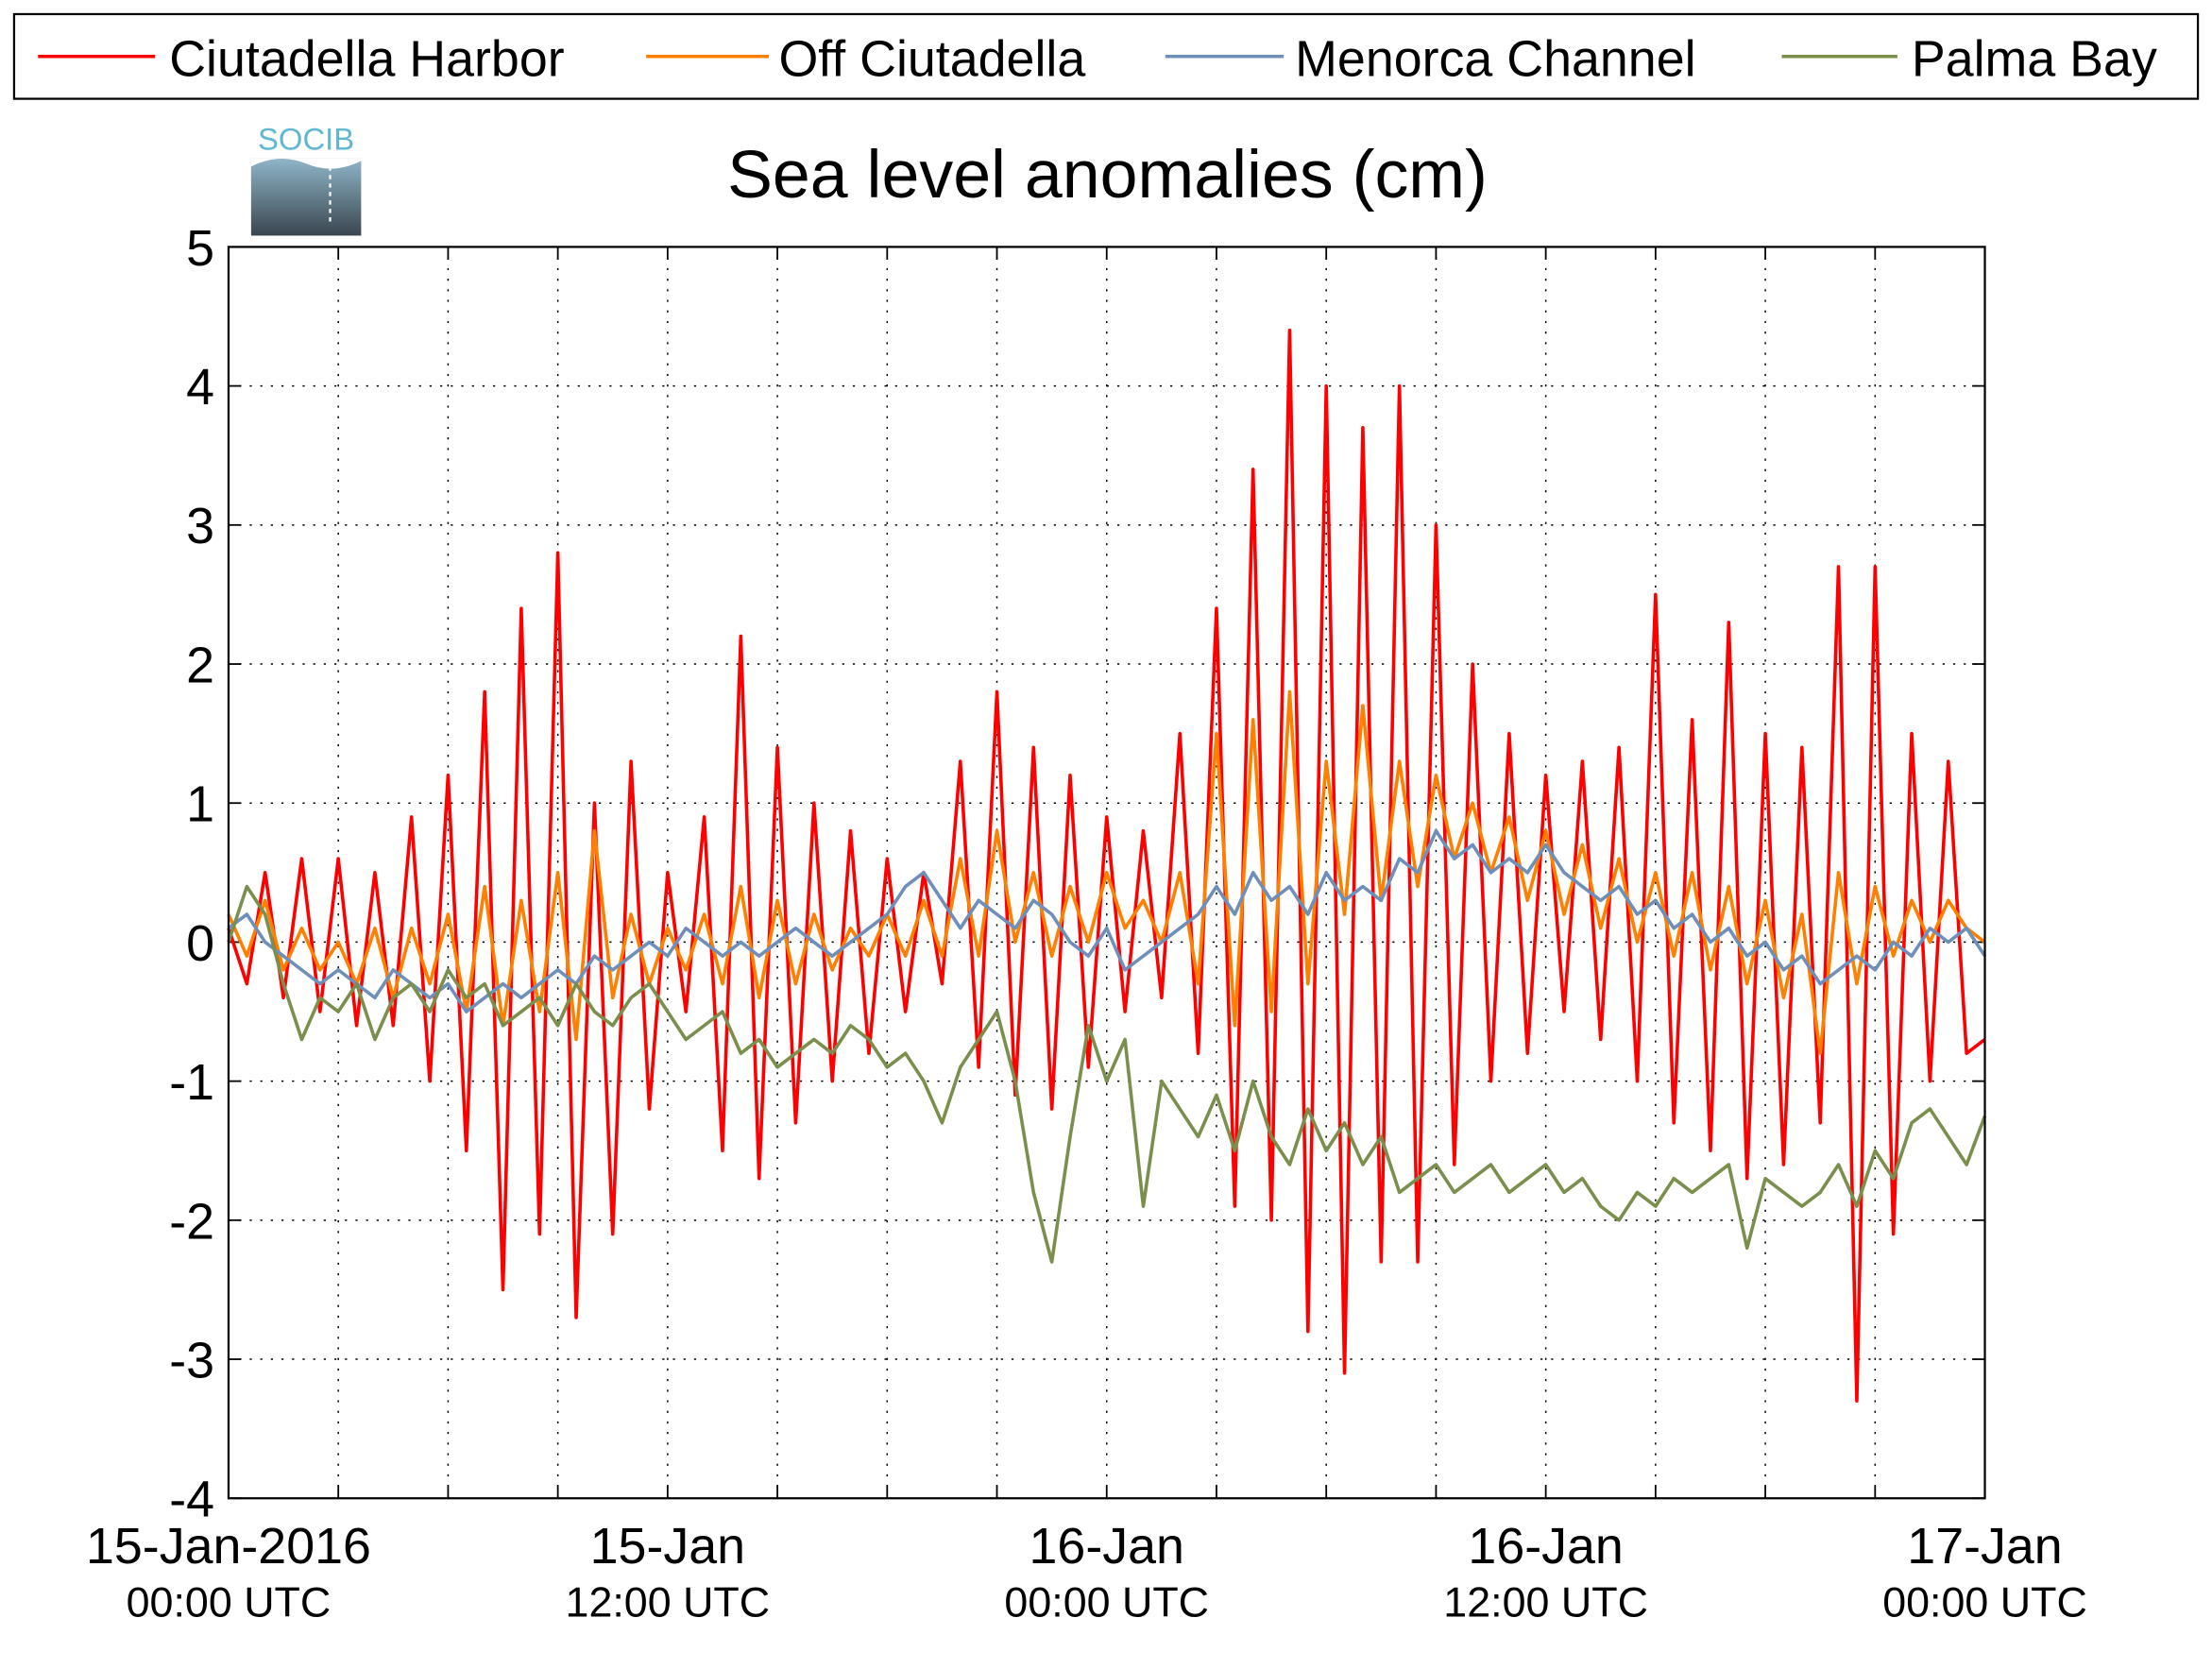 This screenshot has width=2212, height=1669. I want to click on y-tick-label: -4, so click(191, 1500).